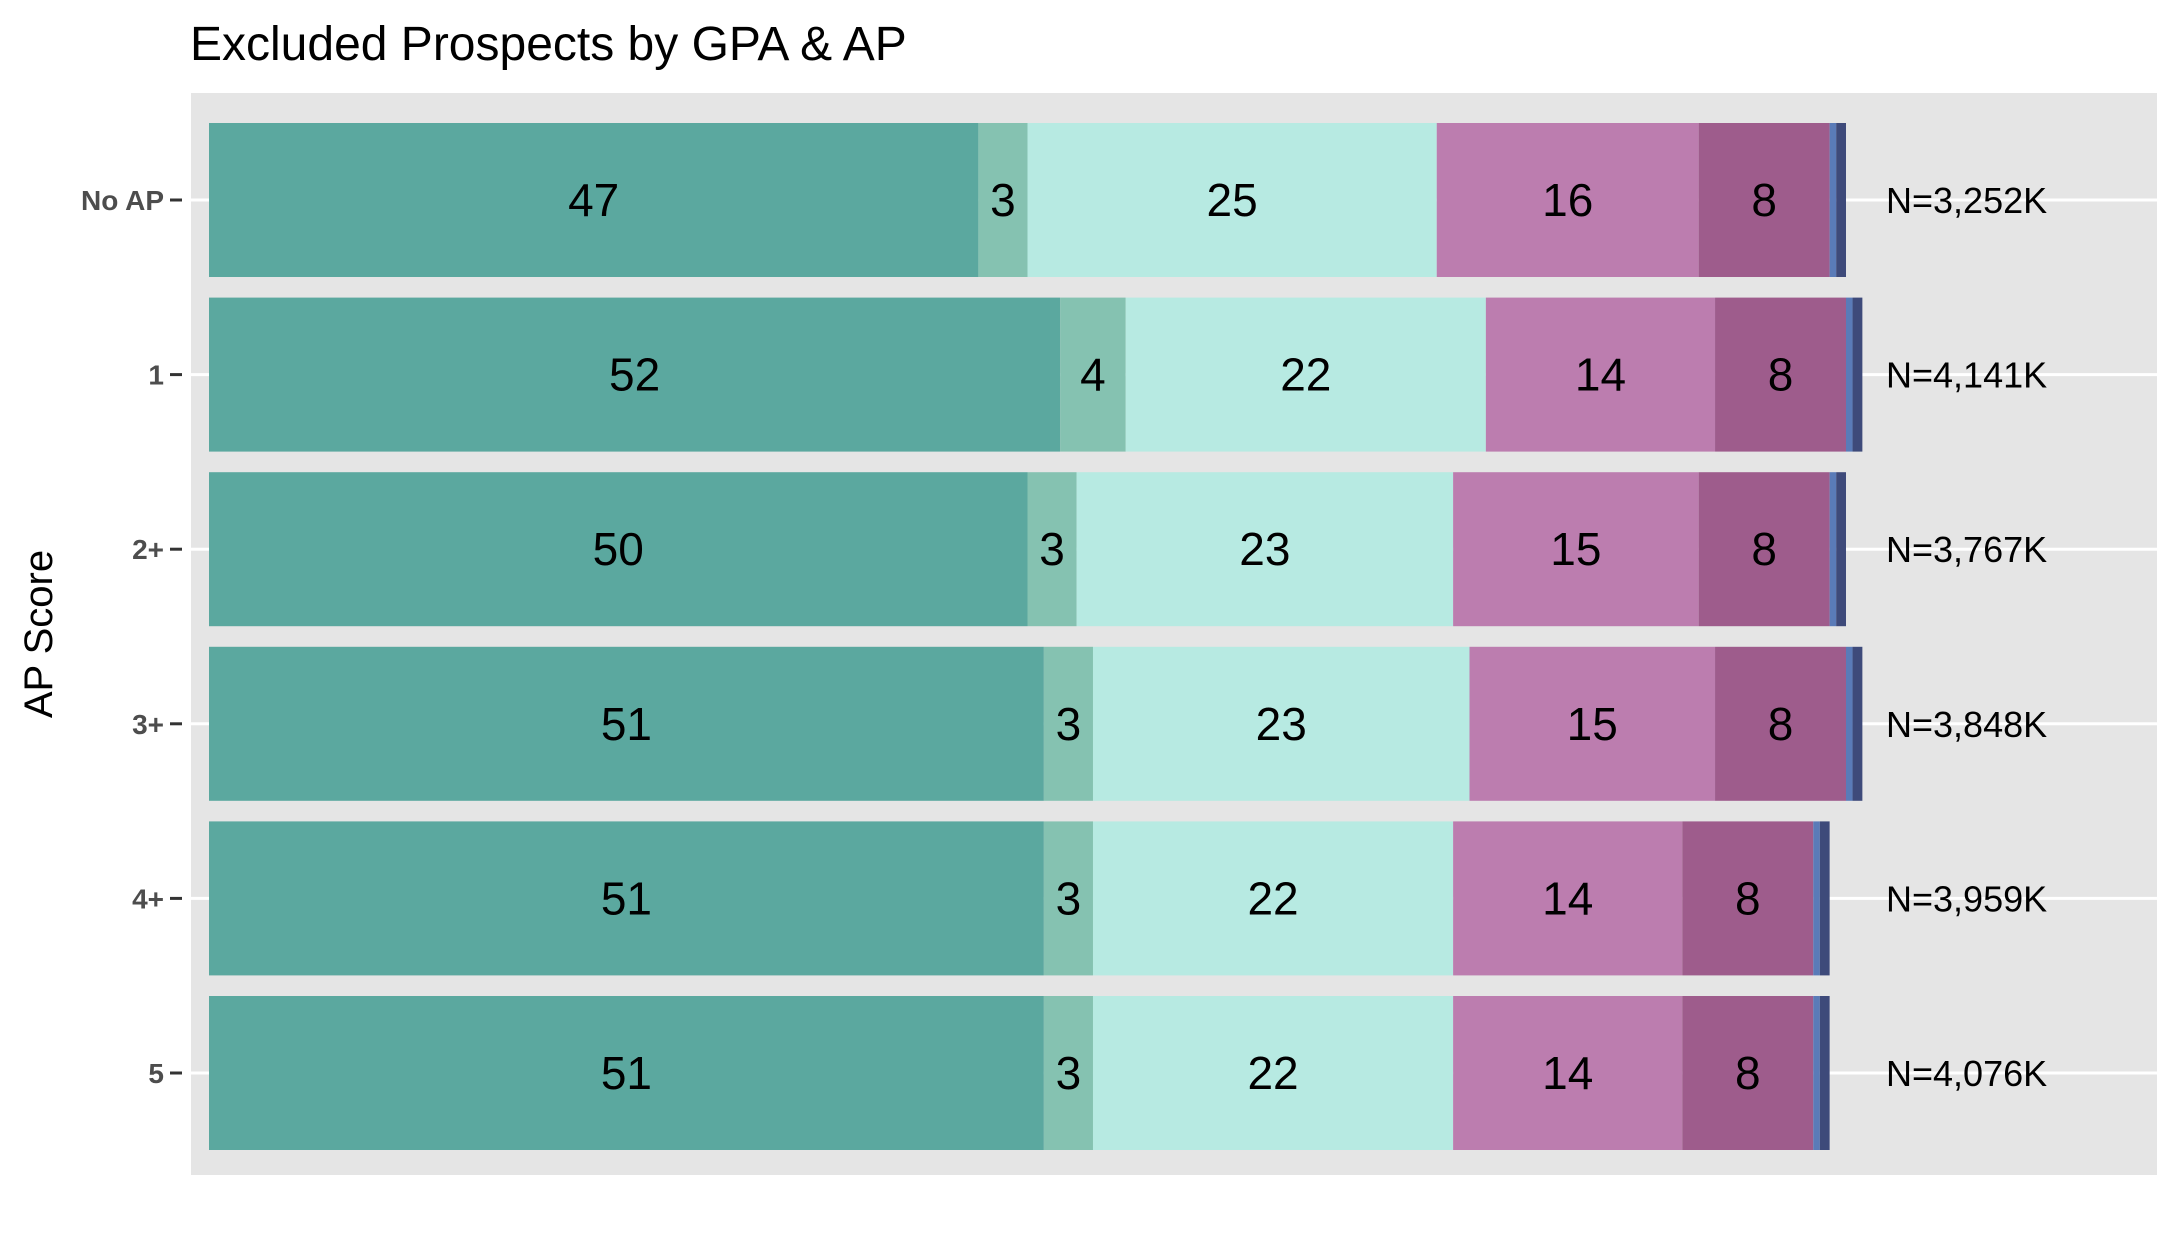 This screenshot has height=1239, width=2157. What do you see at coordinates (1966, 1073) in the screenshot?
I see `n-label: N=4,076K` at bounding box center [1966, 1073].